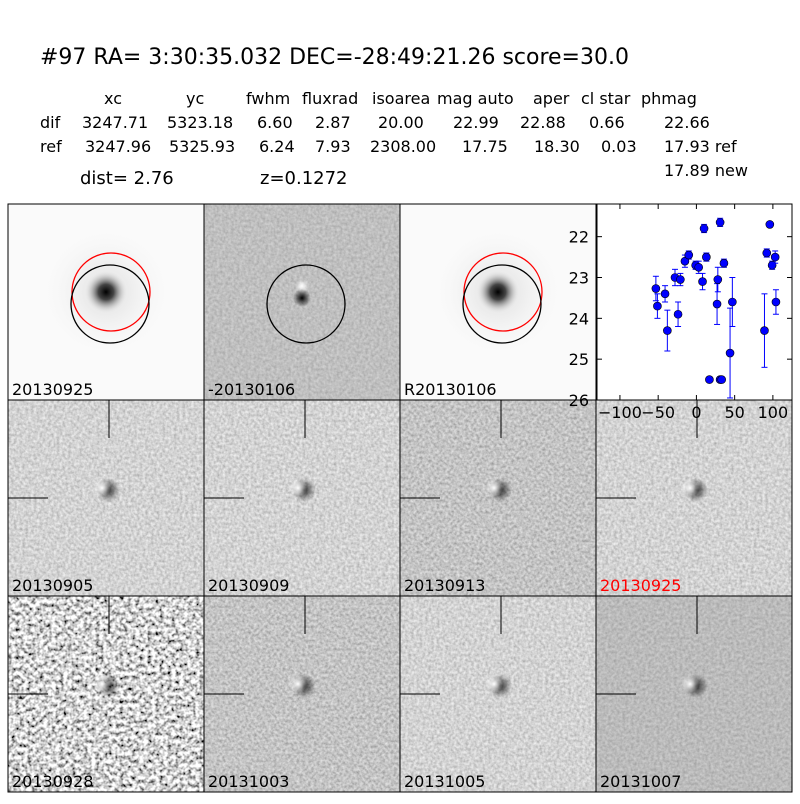 The height and width of the screenshot is (804, 800). I want to click on y-tick-label: 24, so click(579, 318).